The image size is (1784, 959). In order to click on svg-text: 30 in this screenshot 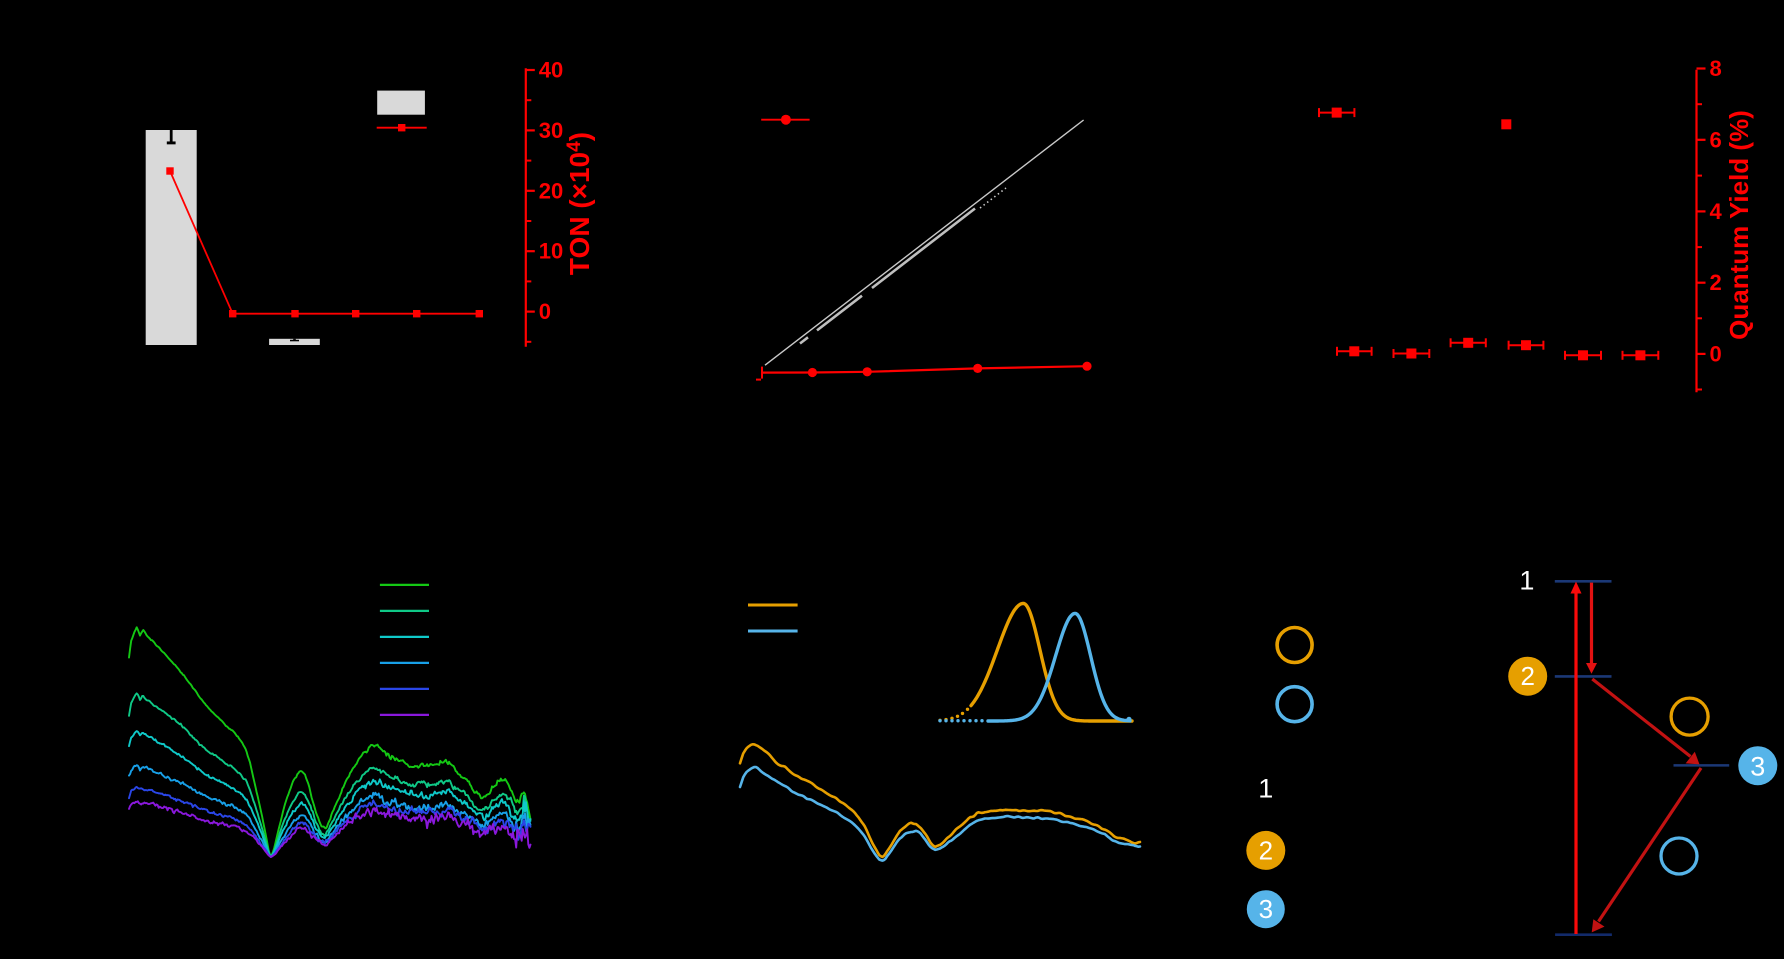, I will do `click(551, 130)`.